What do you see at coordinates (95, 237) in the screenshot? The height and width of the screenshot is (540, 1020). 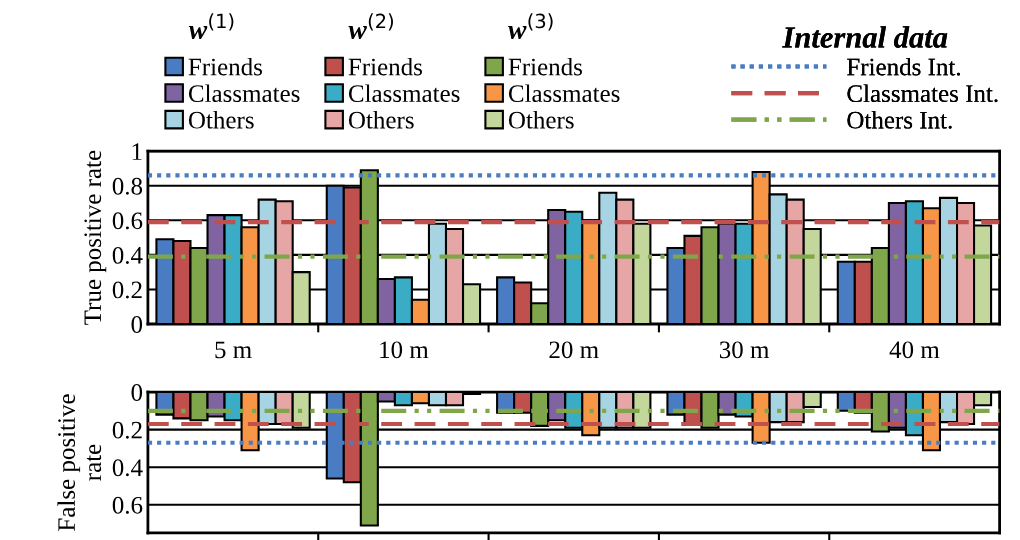 I see `y-axis-title: True positive rate` at bounding box center [95, 237].